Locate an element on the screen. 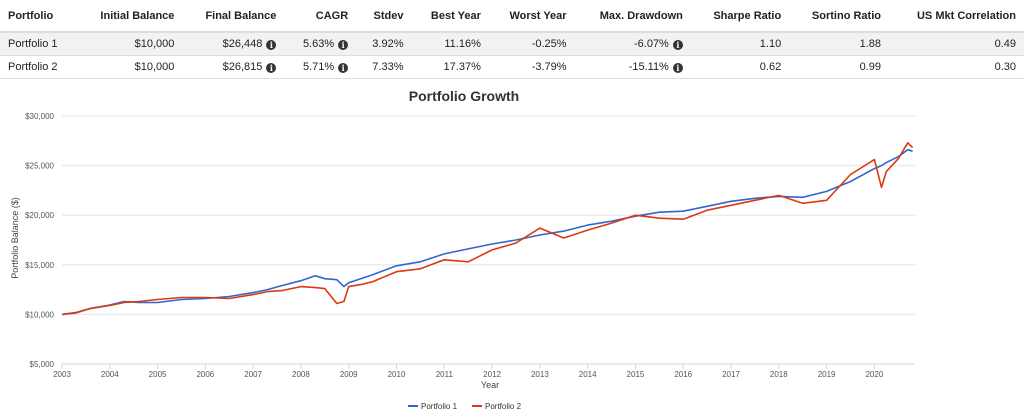 The height and width of the screenshot is (418, 1024). y-tick-label: $20,000 is located at coordinates (39, 215).